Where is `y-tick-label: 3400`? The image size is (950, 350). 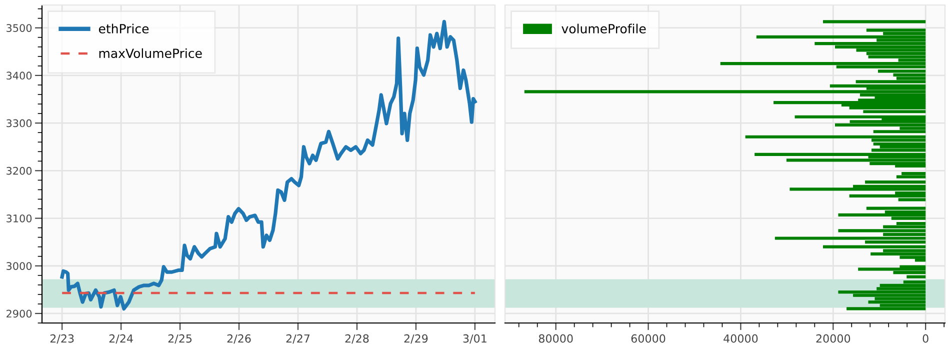 y-tick-label: 3400 is located at coordinates (19, 76).